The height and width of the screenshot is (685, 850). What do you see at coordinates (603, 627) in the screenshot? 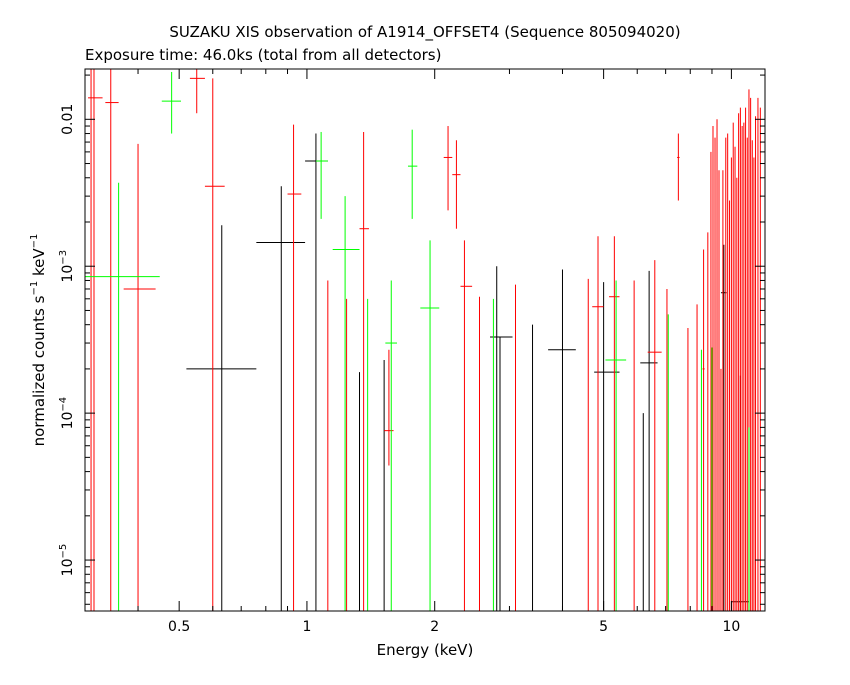
I see `x-tick-label: 5` at bounding box center [603, 627].